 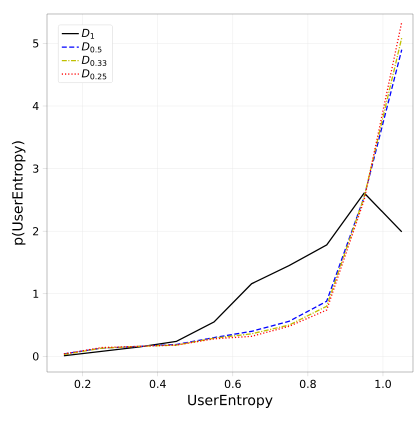 What do you see at coordinates (88, 33) in the screenshot?
I see `legend-label: D$_{1}$` at bounding box center [88, 33].